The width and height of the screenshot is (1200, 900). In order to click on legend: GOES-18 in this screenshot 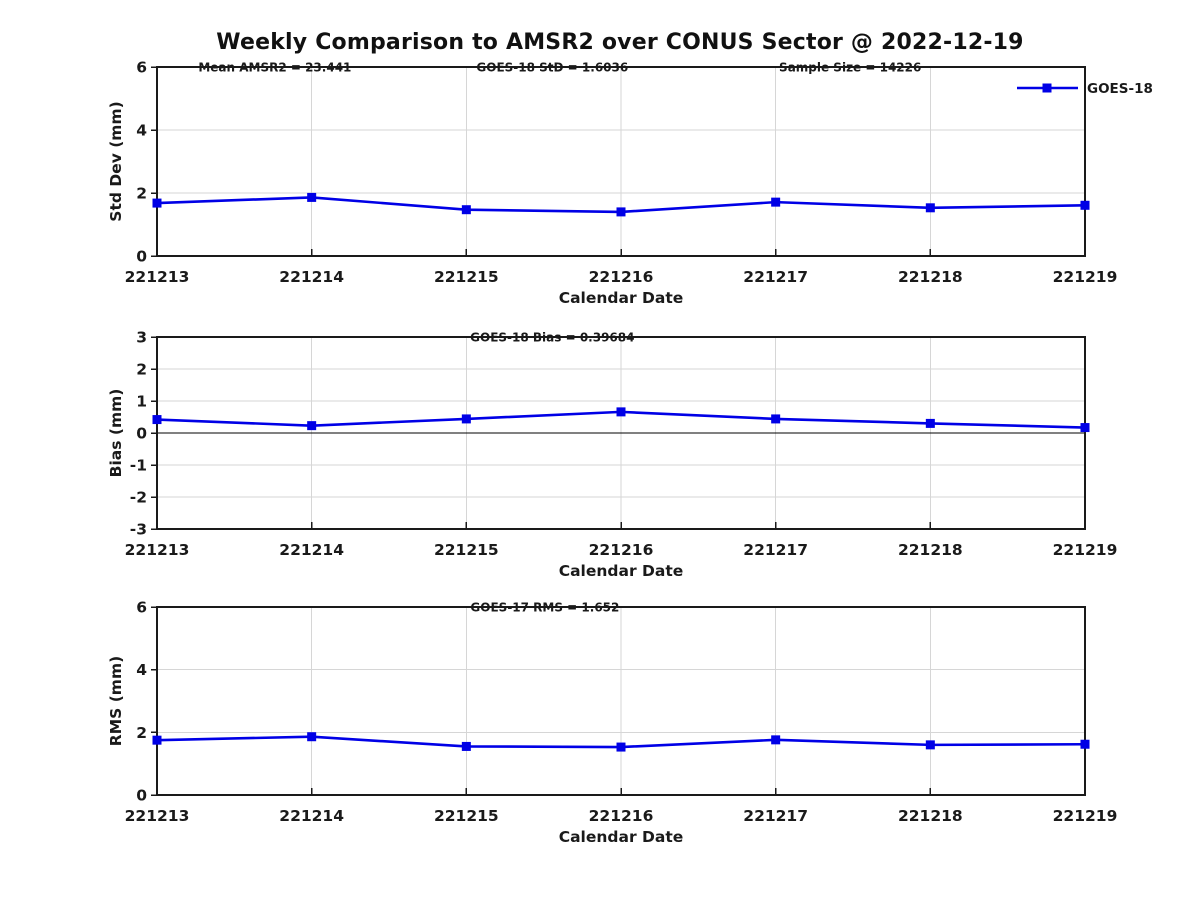, I will do `click(1085, 89)`.